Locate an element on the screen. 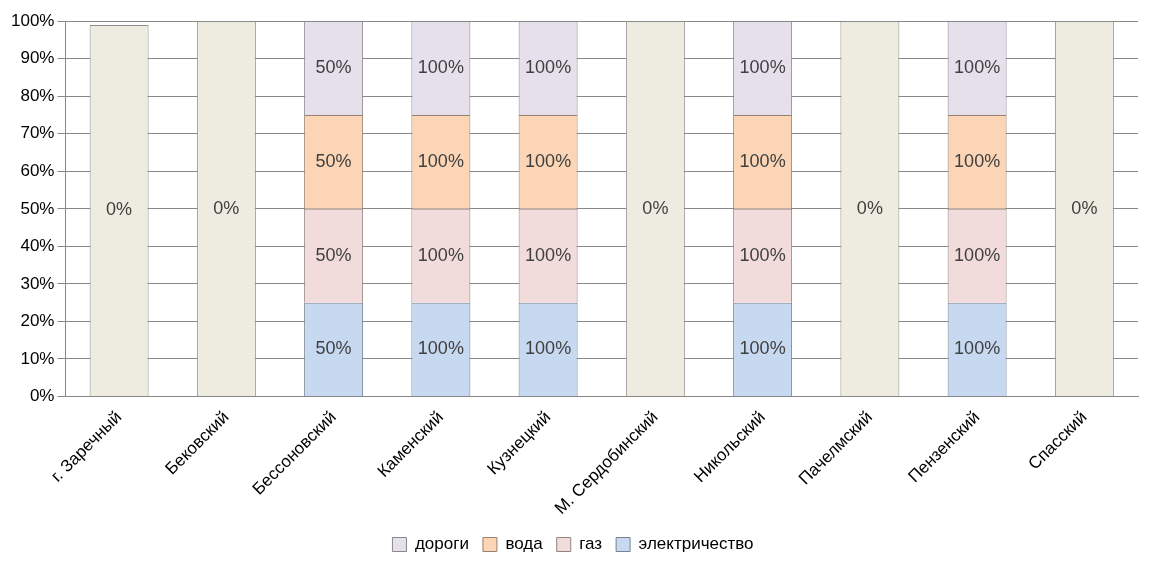  legend-label: газ is located at coordinates (591, 544).